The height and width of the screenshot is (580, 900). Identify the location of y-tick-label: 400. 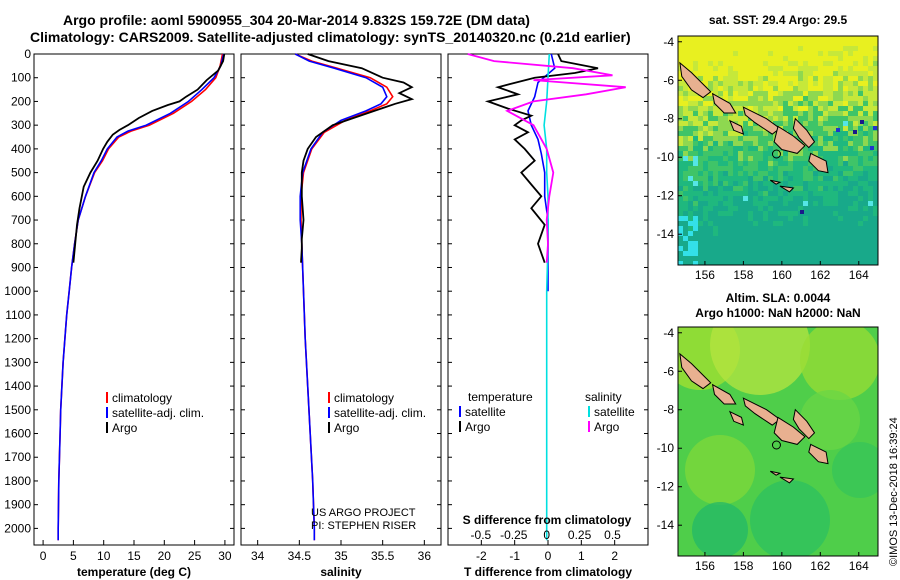
(21, 149).